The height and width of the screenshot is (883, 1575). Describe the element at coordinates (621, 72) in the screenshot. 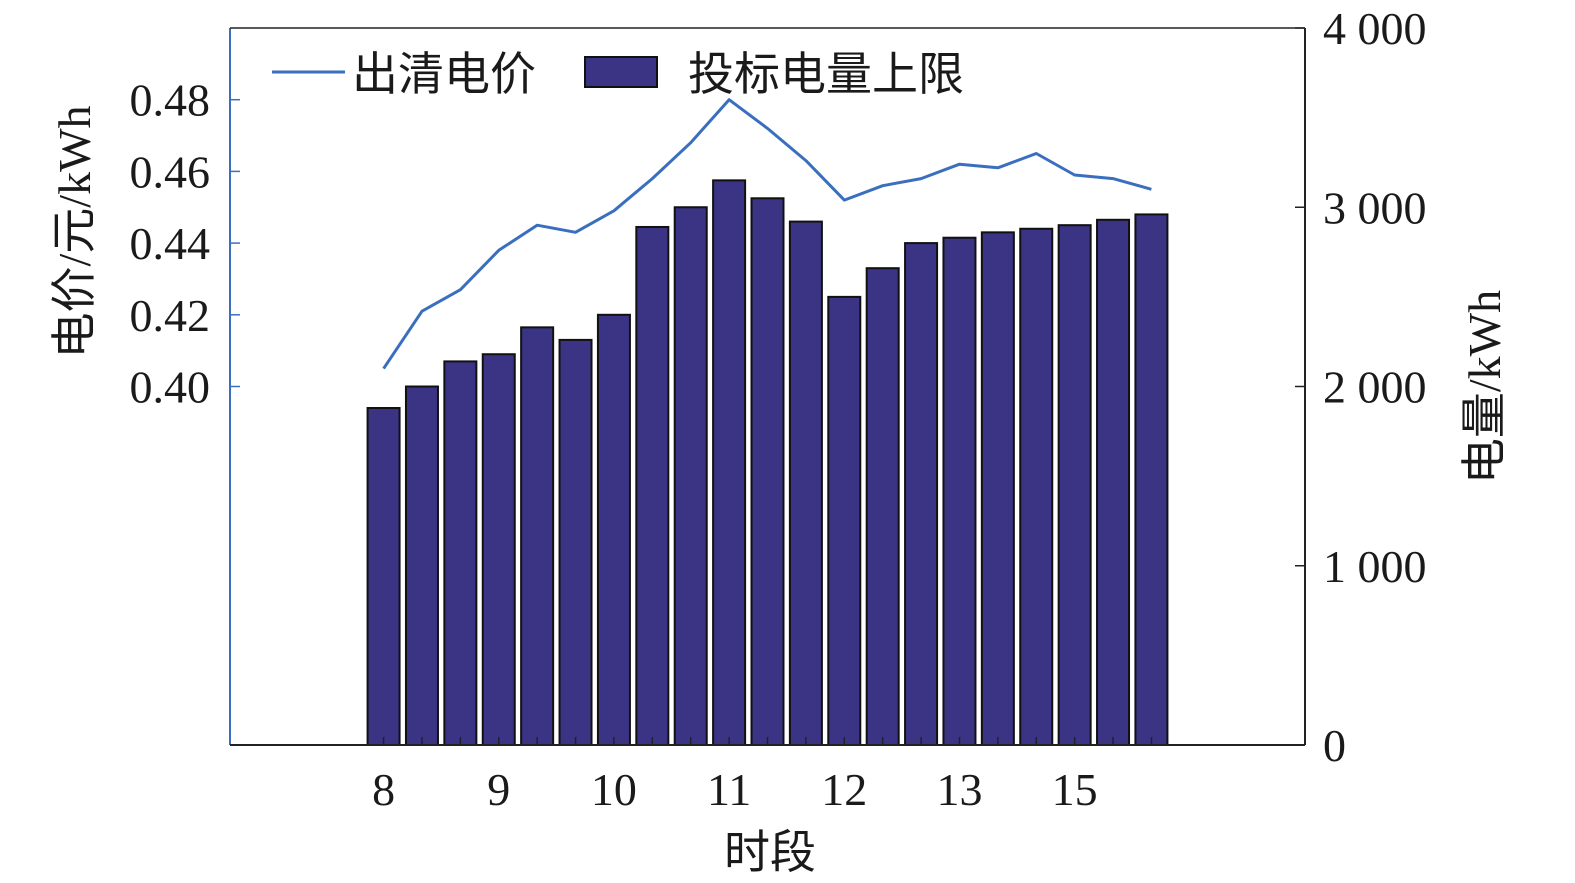

I see `legend-bar-swatch` at that location.